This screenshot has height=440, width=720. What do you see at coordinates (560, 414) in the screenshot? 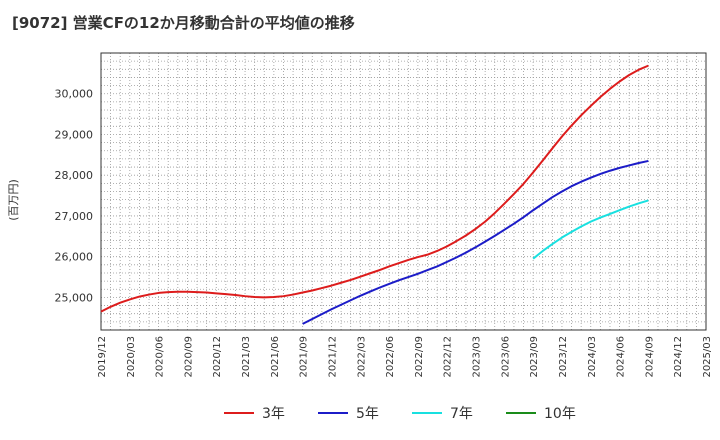
I see `legend-label: 10年` at bounding box center [560, 414].